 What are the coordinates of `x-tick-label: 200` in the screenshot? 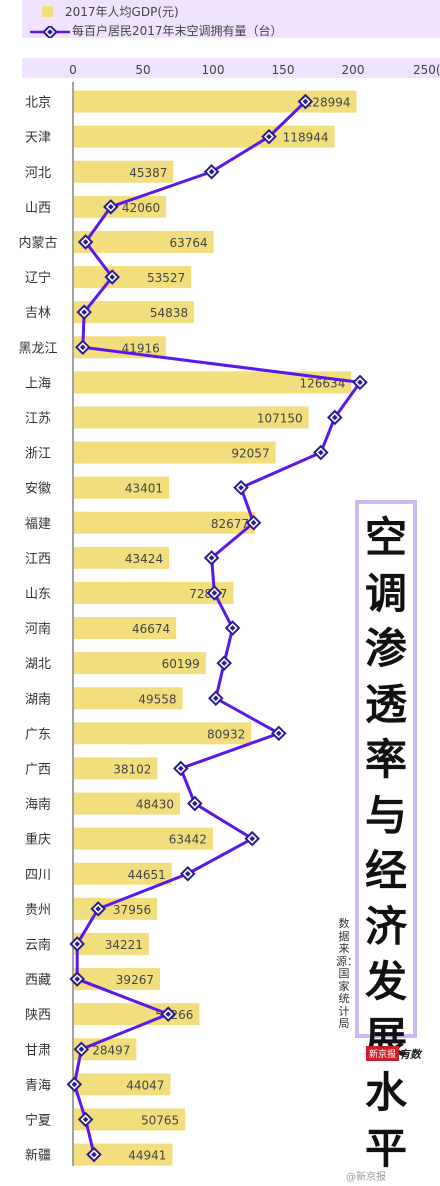 It's located at (353, 70).